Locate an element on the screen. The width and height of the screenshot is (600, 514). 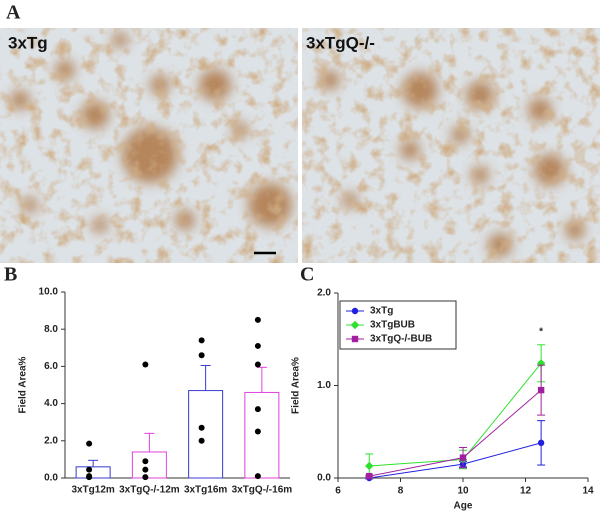
x-tick-label: 6 is located at coordinates (338, 491).